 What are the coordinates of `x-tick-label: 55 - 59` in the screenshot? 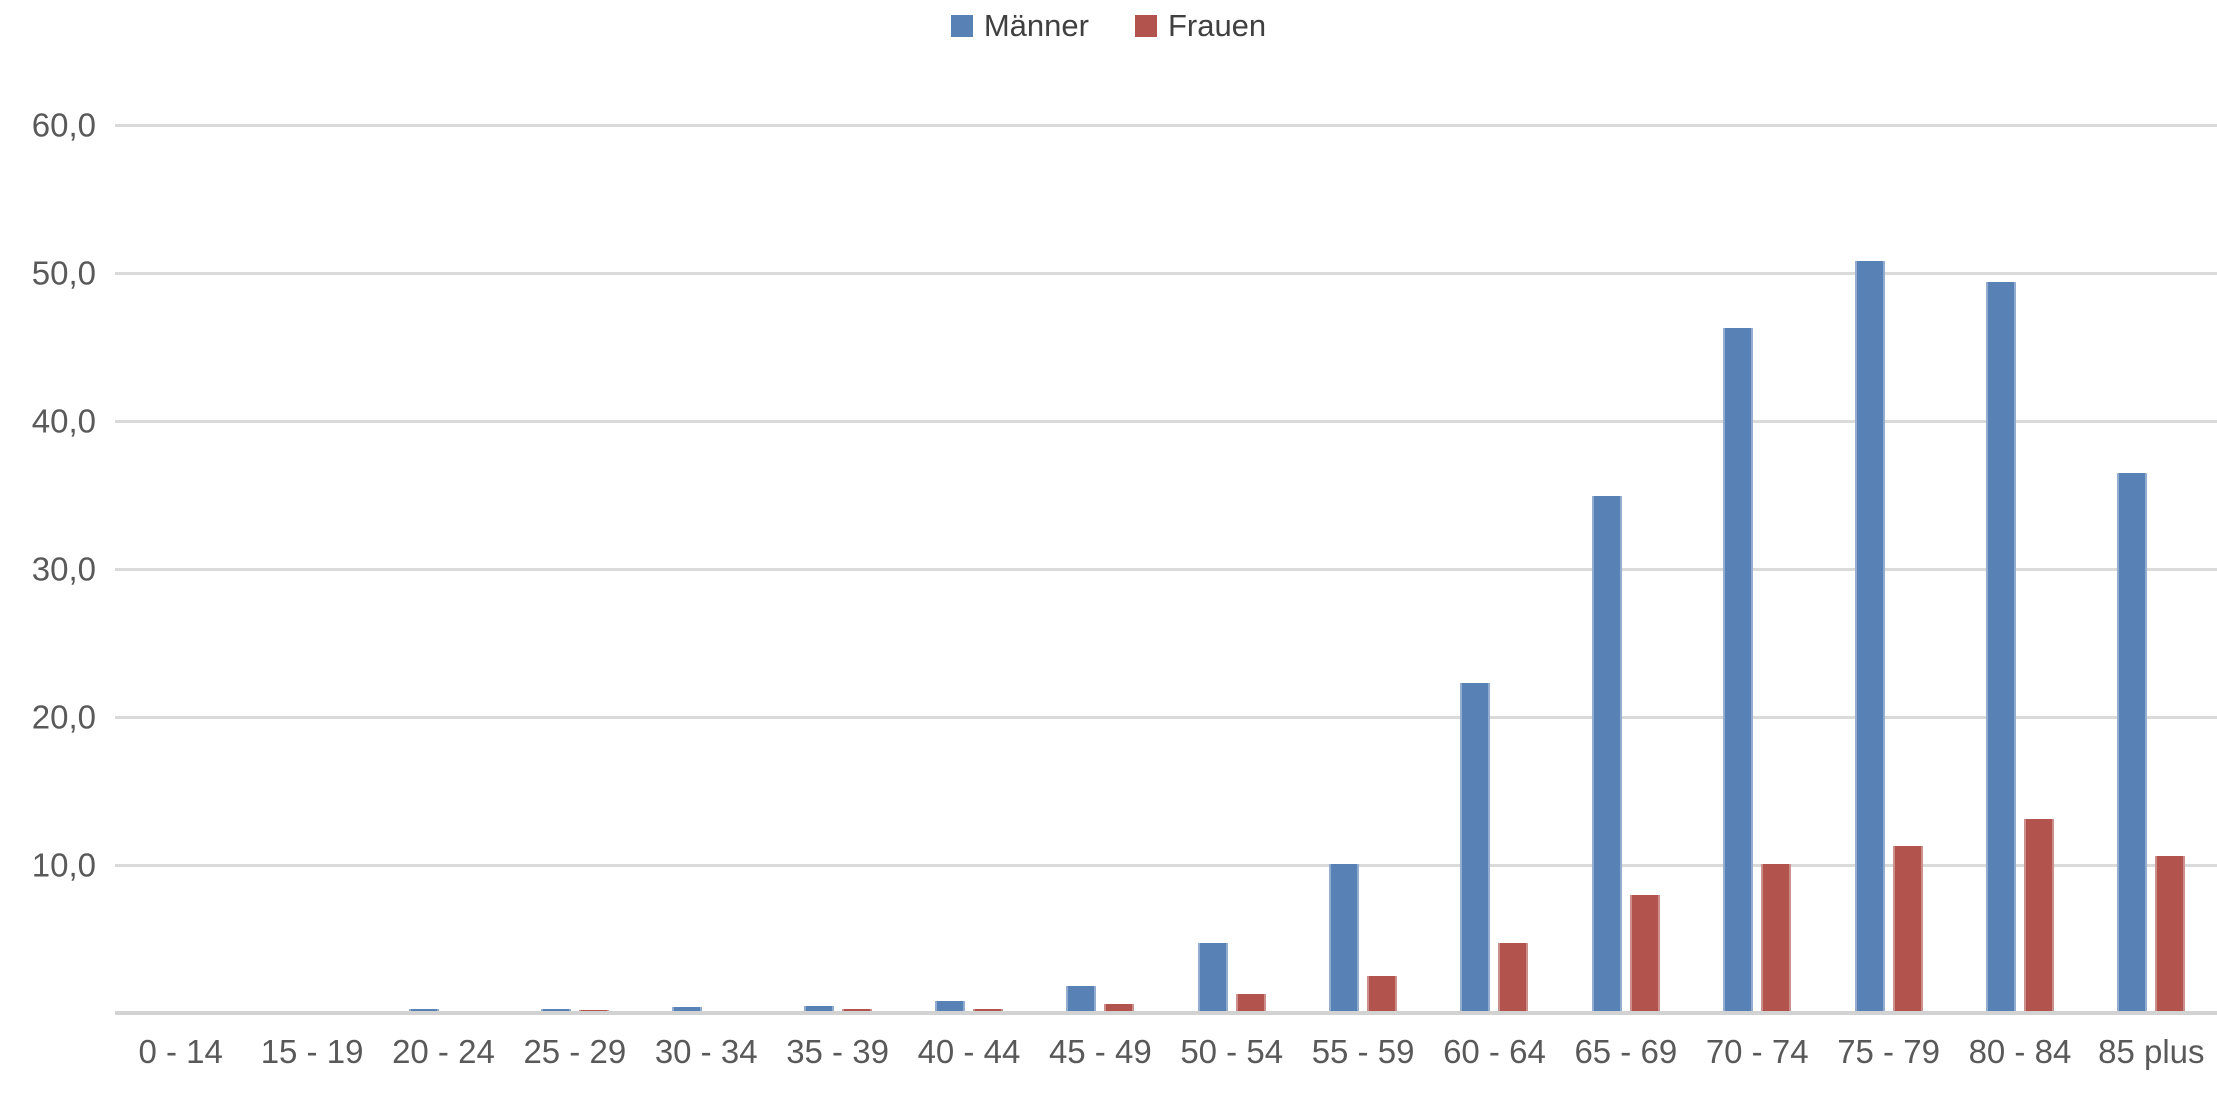 It's located at (1363, 1051).